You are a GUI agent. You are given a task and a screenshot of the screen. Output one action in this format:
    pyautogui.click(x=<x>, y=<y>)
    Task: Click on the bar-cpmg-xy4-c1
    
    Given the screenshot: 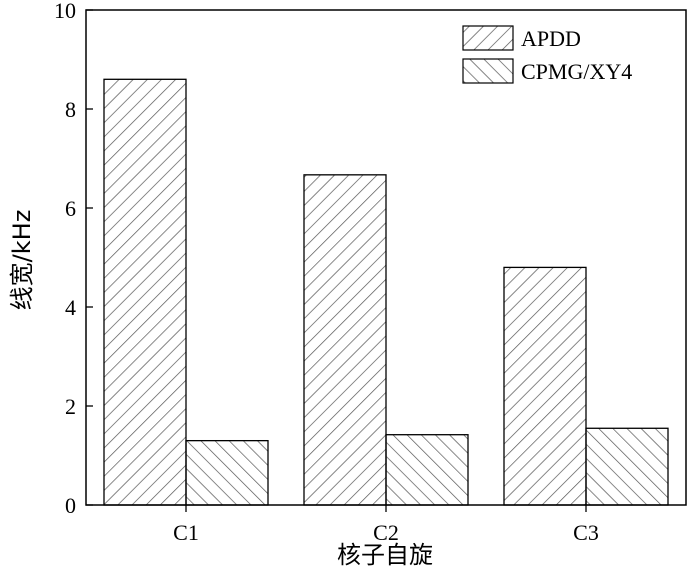 What is the action you would take?
    pyautogui.click(x=227, y=472)
    